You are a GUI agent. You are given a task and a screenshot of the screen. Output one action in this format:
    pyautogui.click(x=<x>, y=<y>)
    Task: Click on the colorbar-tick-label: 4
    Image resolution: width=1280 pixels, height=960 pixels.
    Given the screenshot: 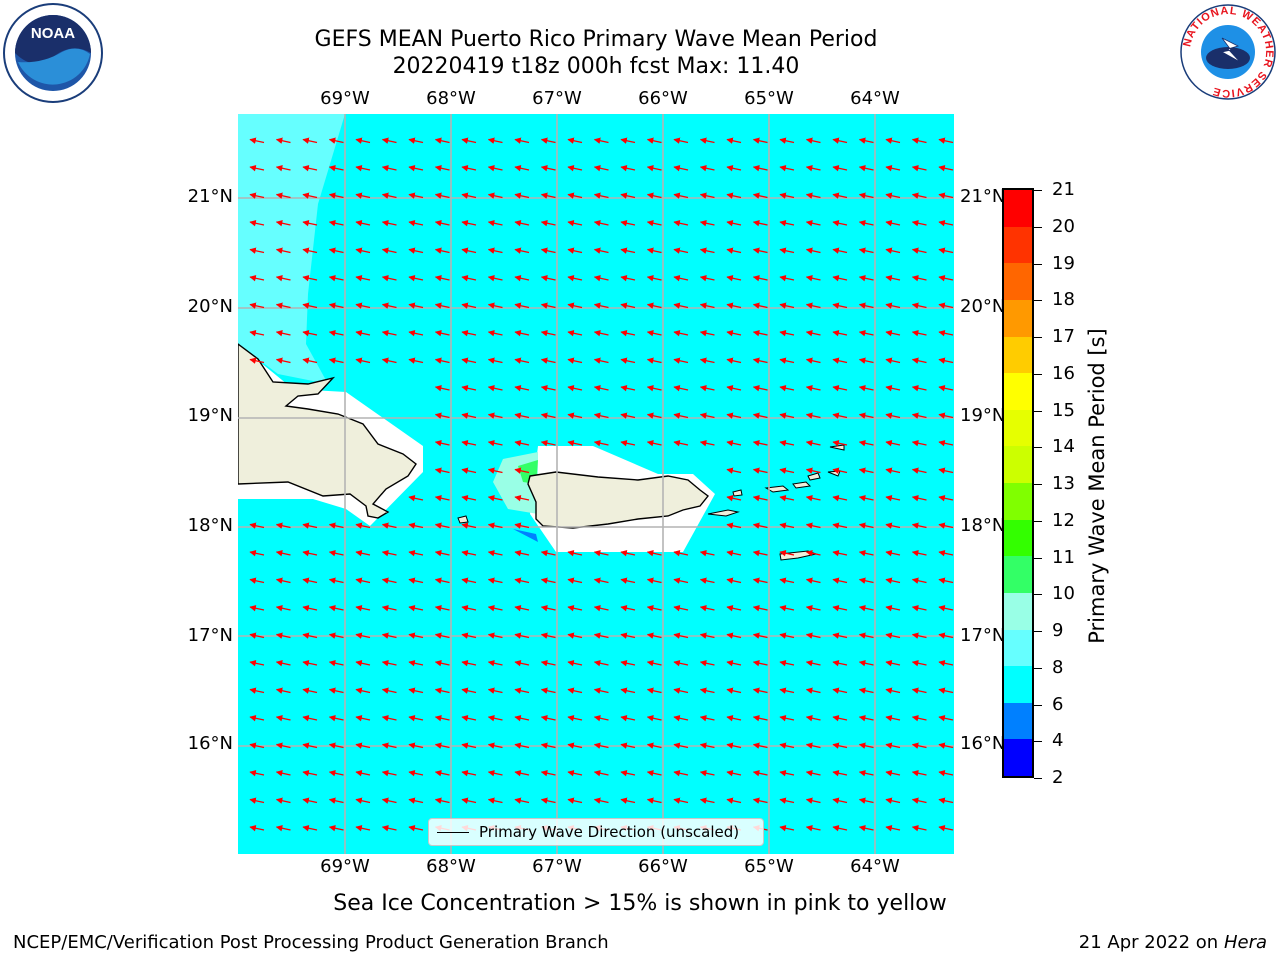 What is the action you would take?
    pyautogui.click(x=1058, y=741)
    